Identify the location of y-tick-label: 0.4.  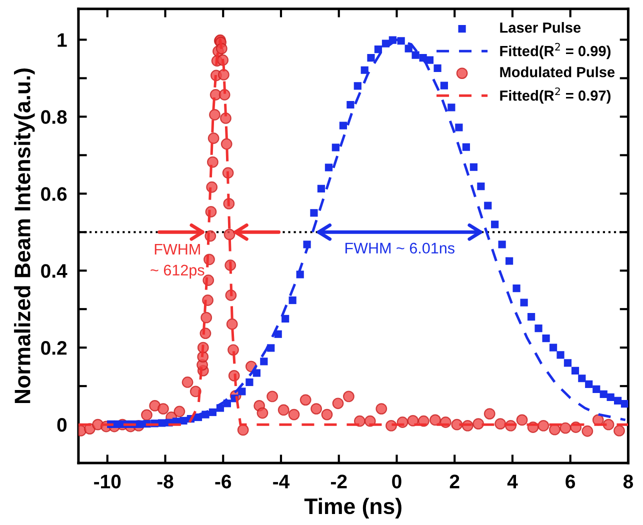
(54, 271).